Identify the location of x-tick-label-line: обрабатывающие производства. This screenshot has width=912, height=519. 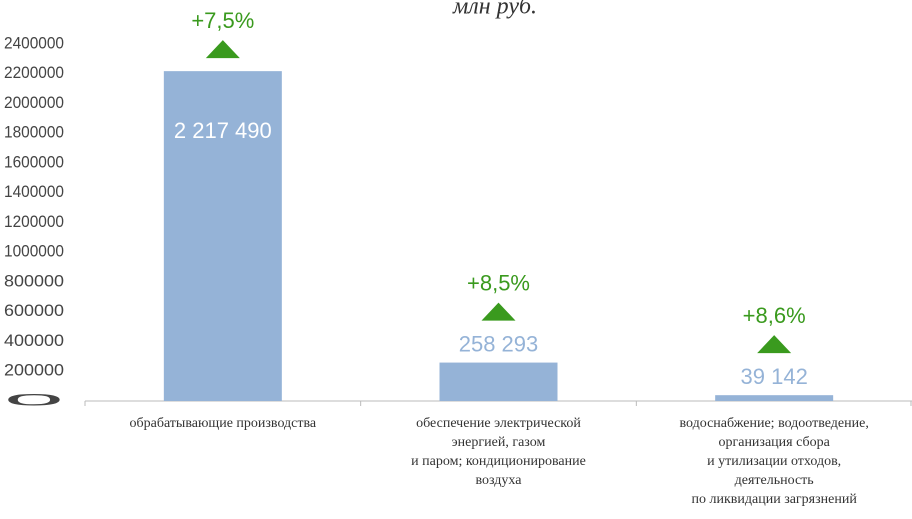
(223, 423).